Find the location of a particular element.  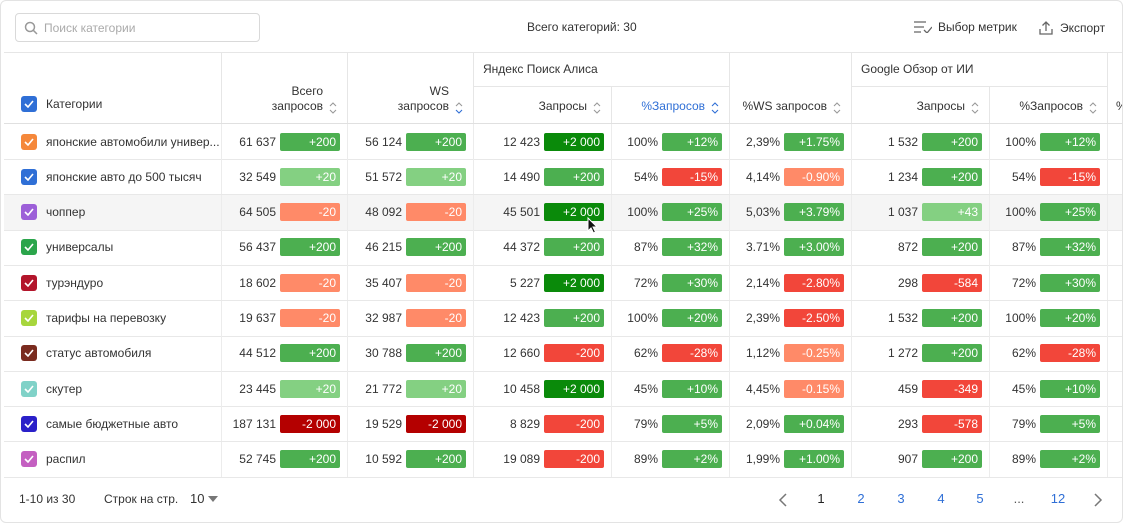

header-cell: WS запросов is located at coordinates (411, 88).